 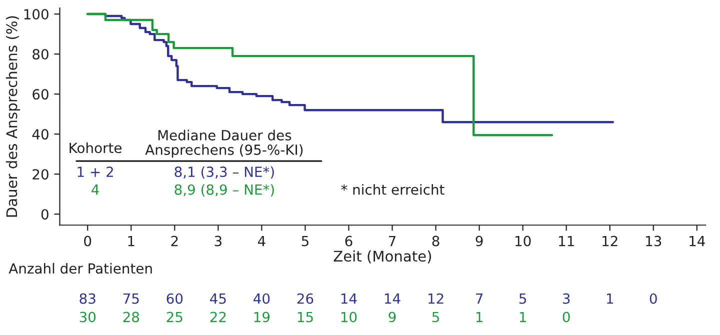 I want to click on y-tick-label: 60, so click(x=40, y=94).